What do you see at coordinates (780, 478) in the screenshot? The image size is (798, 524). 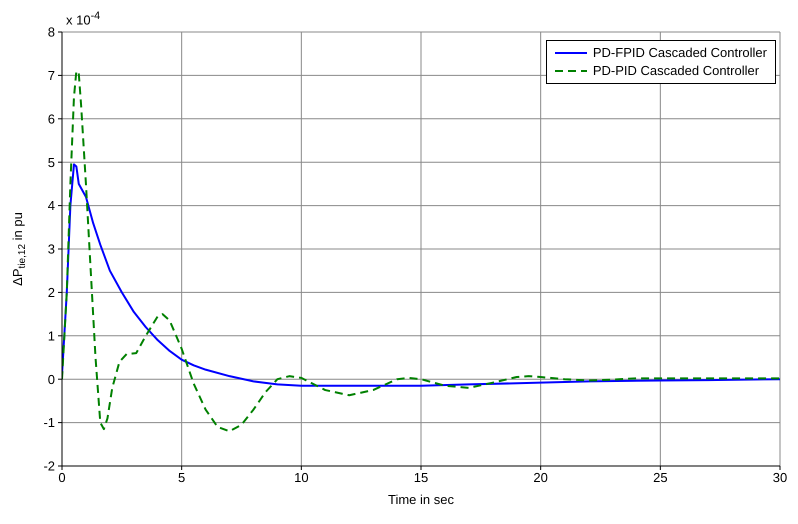 I see `x-tick-label: 30` at bounding box center [780, 478].